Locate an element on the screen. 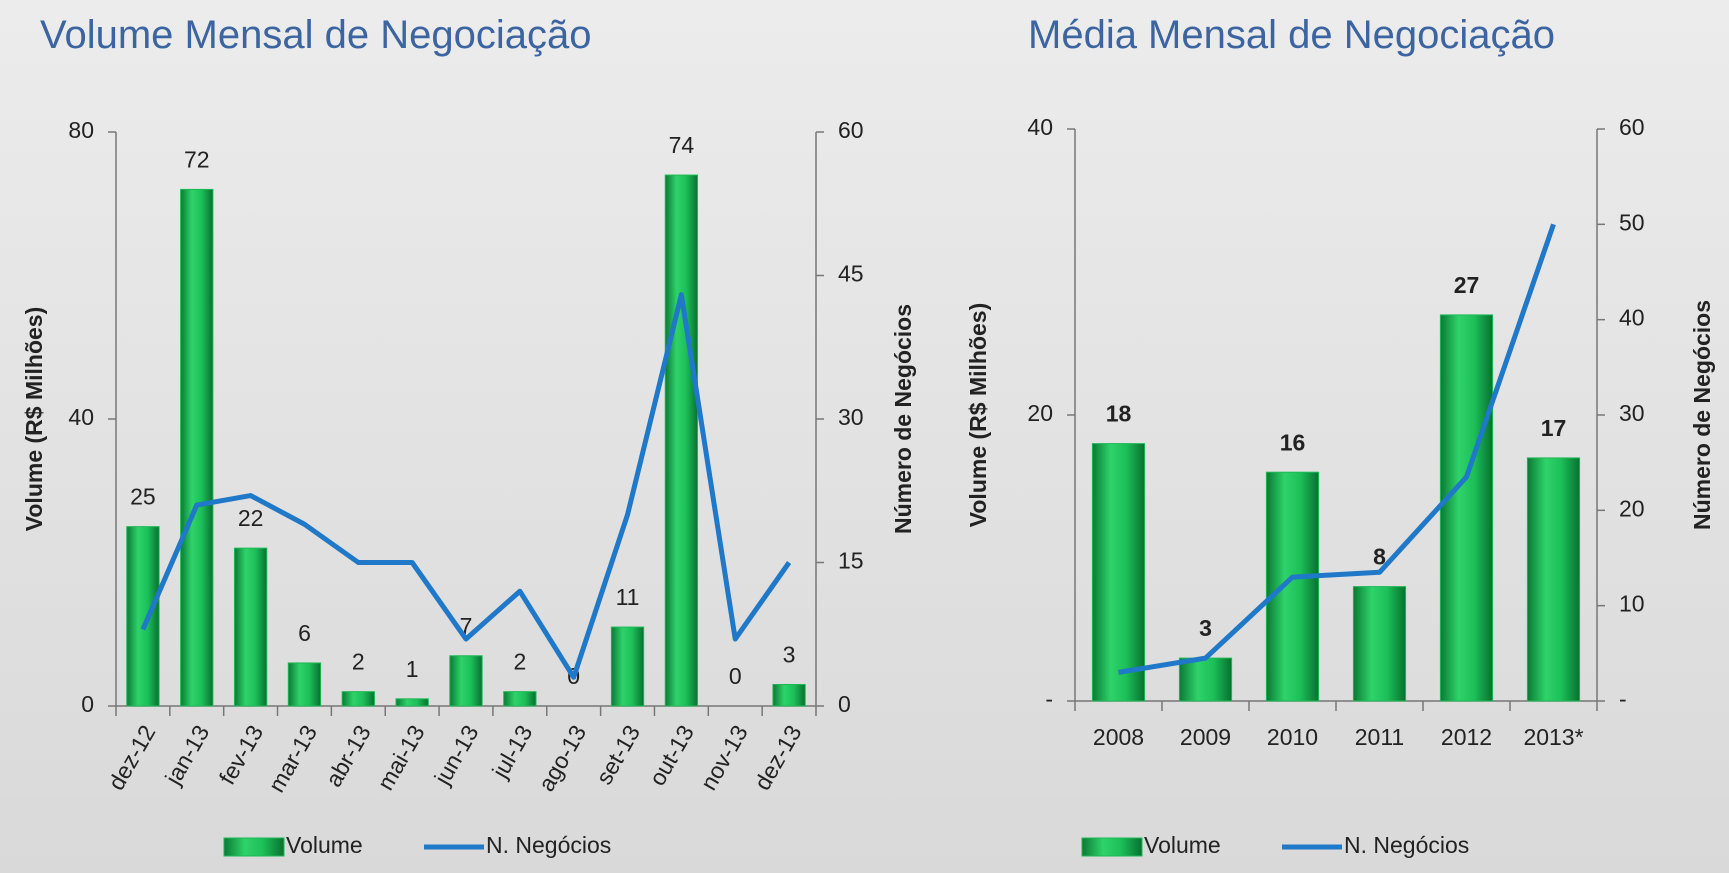  x-tick-label: mai-13 is located at coordinates (401, 758).